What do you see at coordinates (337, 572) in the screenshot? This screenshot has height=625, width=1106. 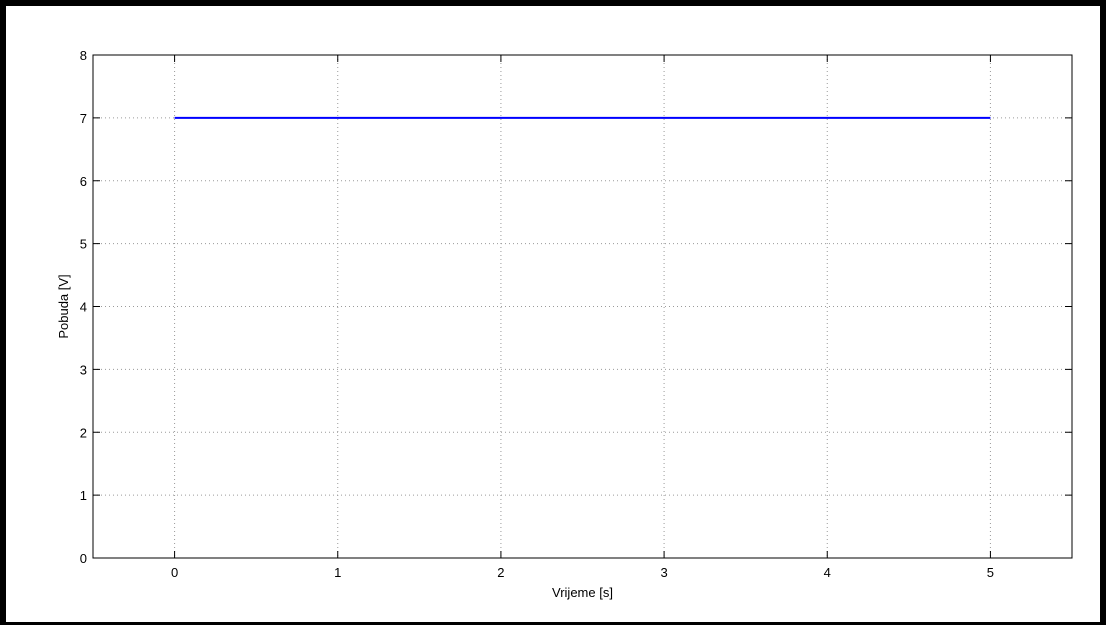 I see `x-tick-label: 1` at bounding box center [337, 572].